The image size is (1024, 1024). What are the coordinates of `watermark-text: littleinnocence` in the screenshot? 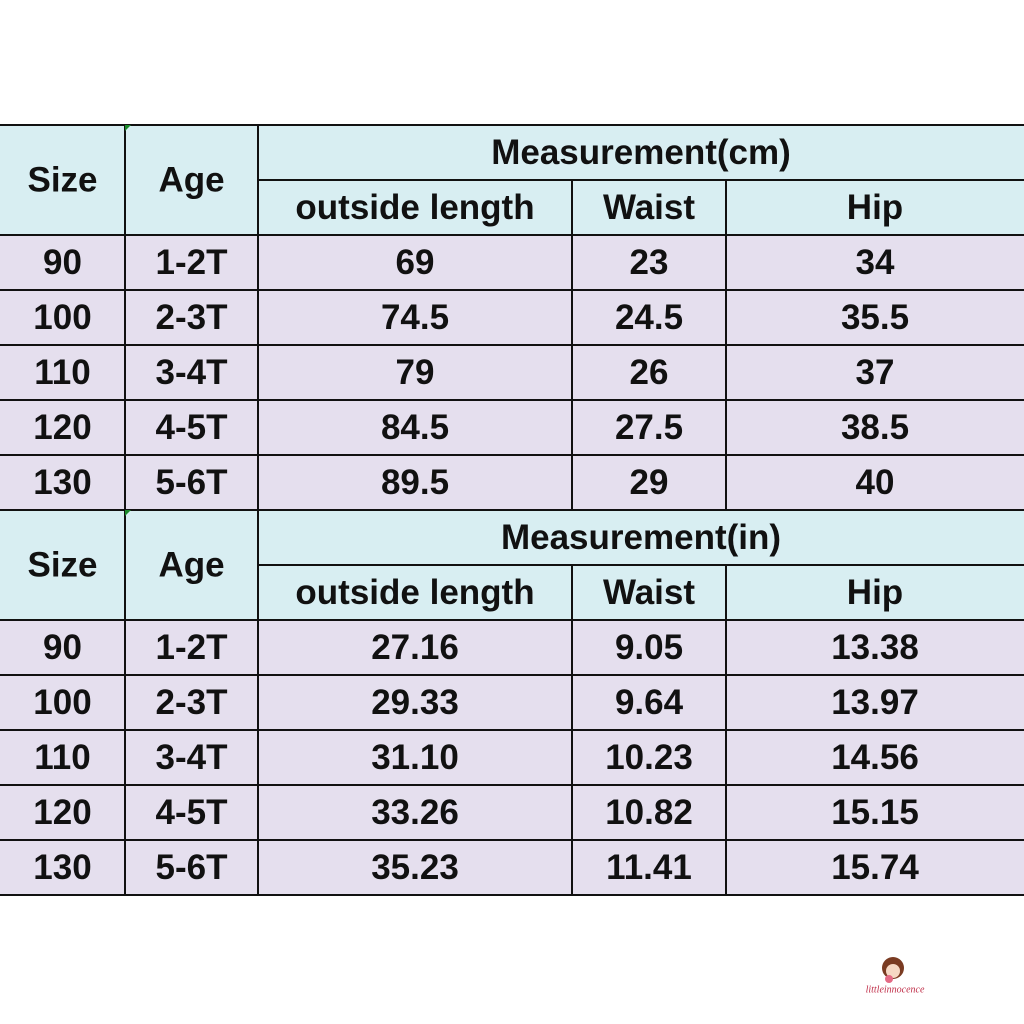 It's located at (895, 990).